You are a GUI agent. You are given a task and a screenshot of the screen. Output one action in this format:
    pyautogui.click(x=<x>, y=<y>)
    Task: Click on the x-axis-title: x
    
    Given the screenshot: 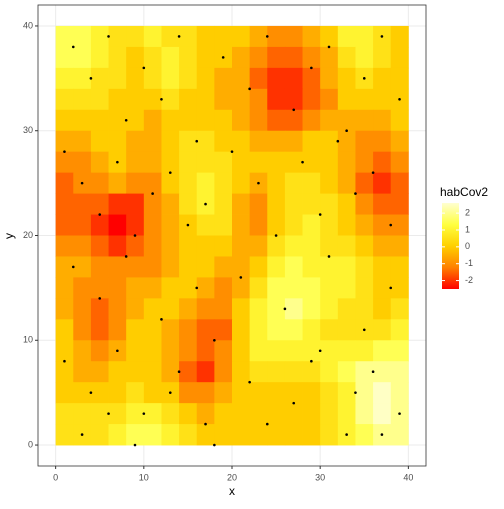 What is the action you would take?
    pyautogui.click(x=232, y=491)
    